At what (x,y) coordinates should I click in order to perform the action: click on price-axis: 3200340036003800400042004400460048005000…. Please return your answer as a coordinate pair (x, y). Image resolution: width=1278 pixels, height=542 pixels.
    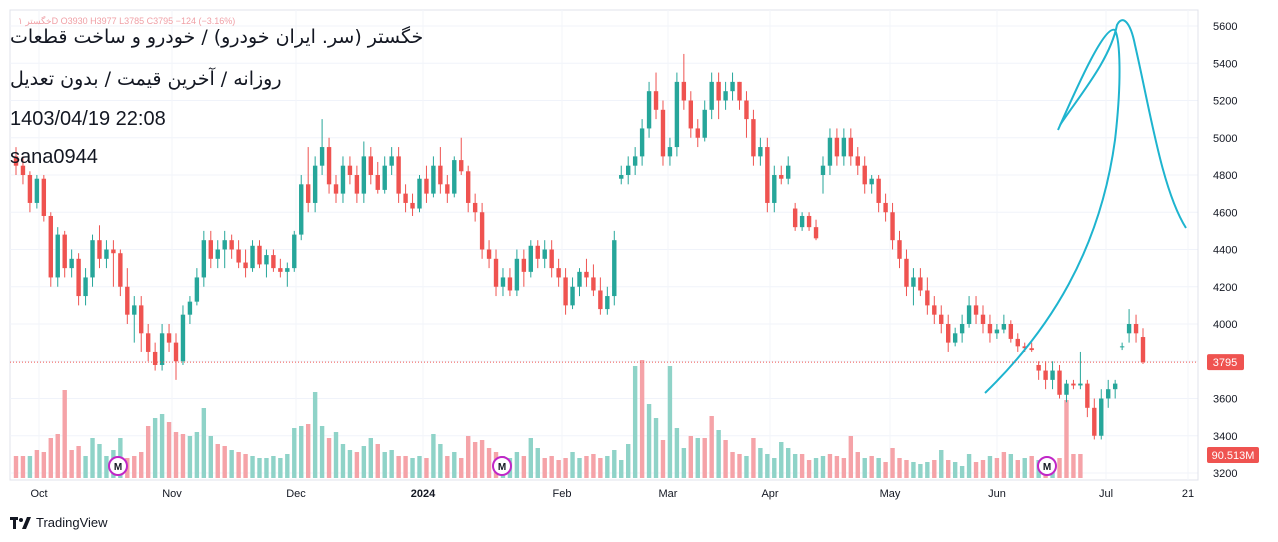
    Looking at the image, I should click on (1228, 245).